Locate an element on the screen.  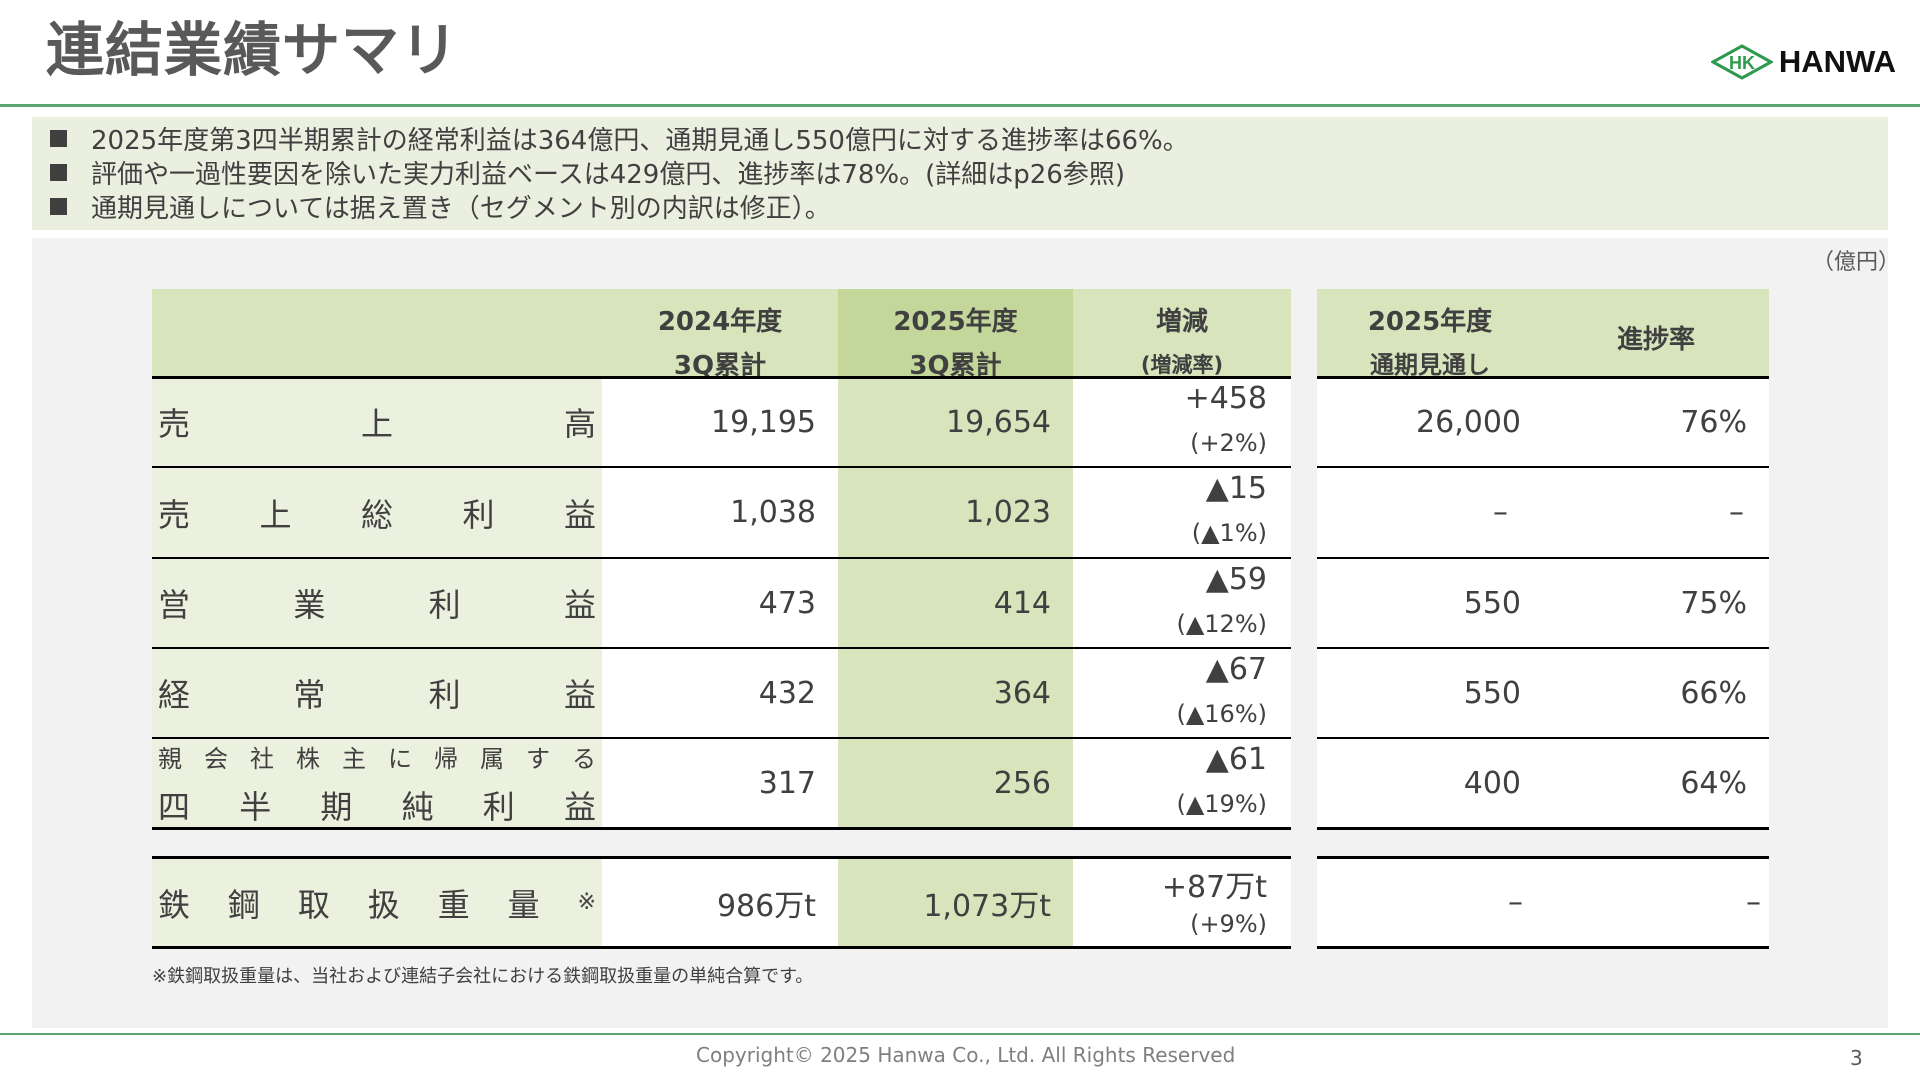
cell-progress: 66% is located at coordinates (1656, 693).